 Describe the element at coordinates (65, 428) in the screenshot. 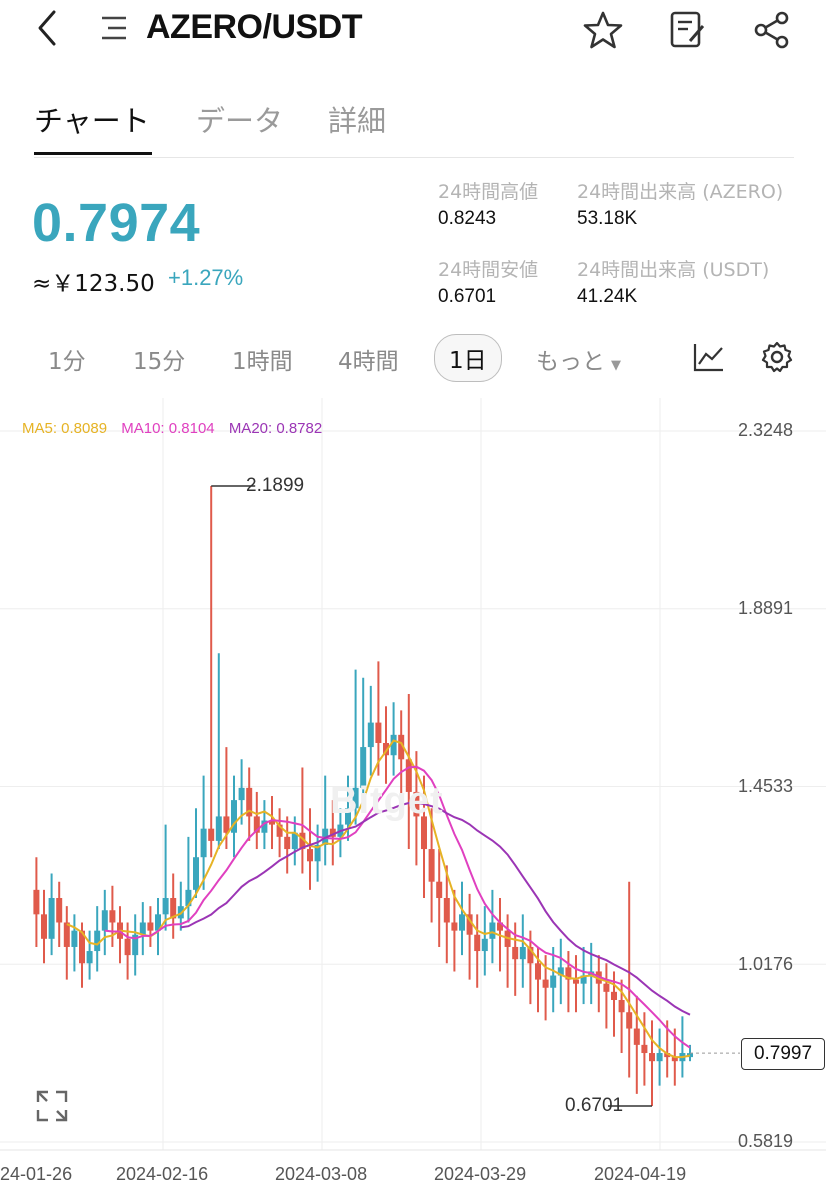

I see `ma5-legend: MA5: 0.8089` at that location.